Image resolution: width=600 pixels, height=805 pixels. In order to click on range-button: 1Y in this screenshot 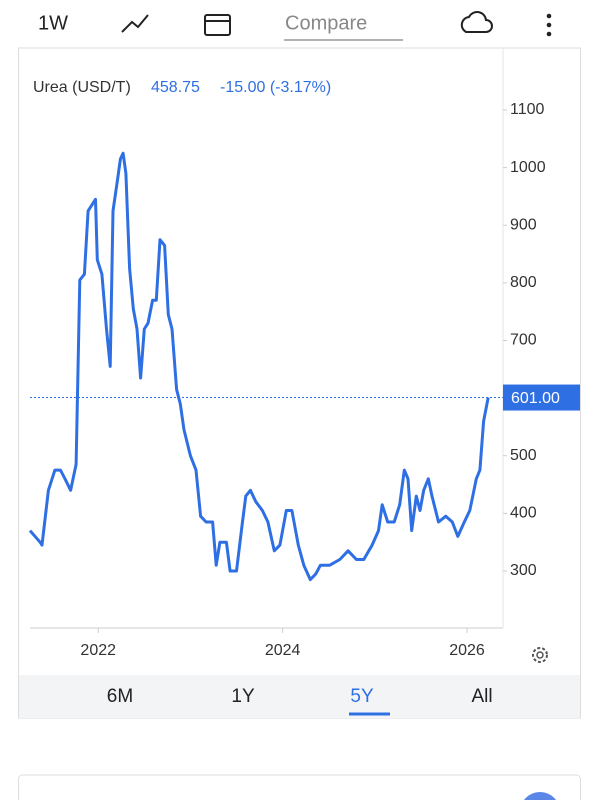, I will do `click(243, 696)`.